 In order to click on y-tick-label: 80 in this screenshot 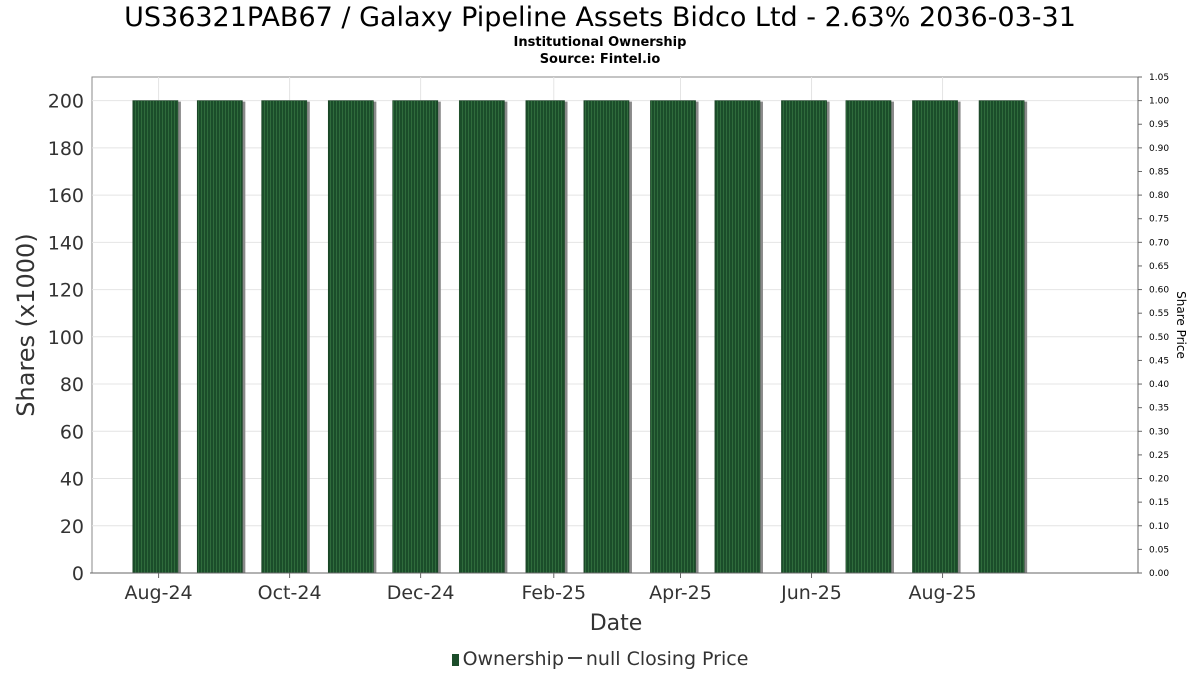, I will do `click(72, 385)`.